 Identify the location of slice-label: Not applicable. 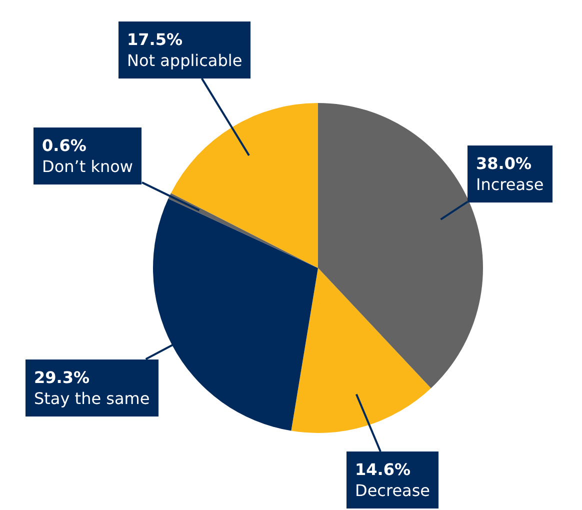
(184, 60).